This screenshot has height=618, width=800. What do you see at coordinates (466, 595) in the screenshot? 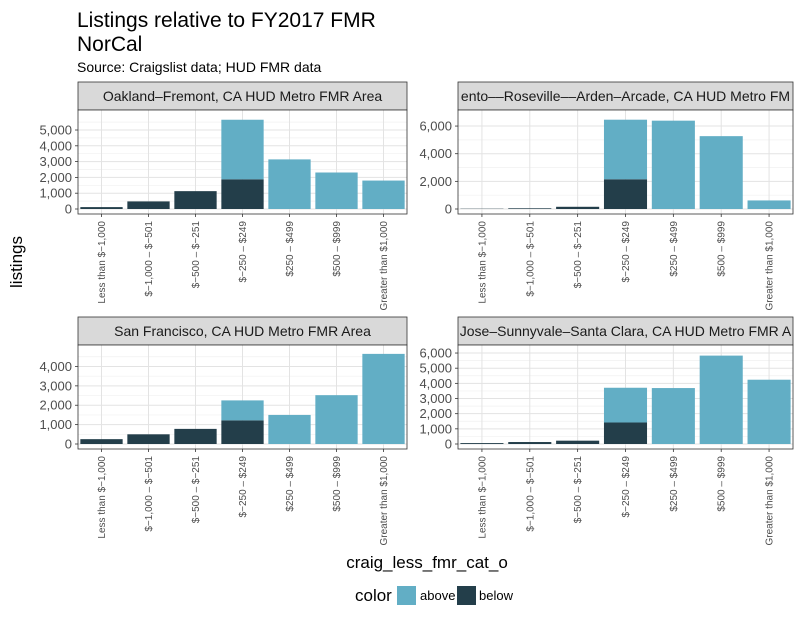
I see `legend-swatch-below` at bounding box center [466, 595].